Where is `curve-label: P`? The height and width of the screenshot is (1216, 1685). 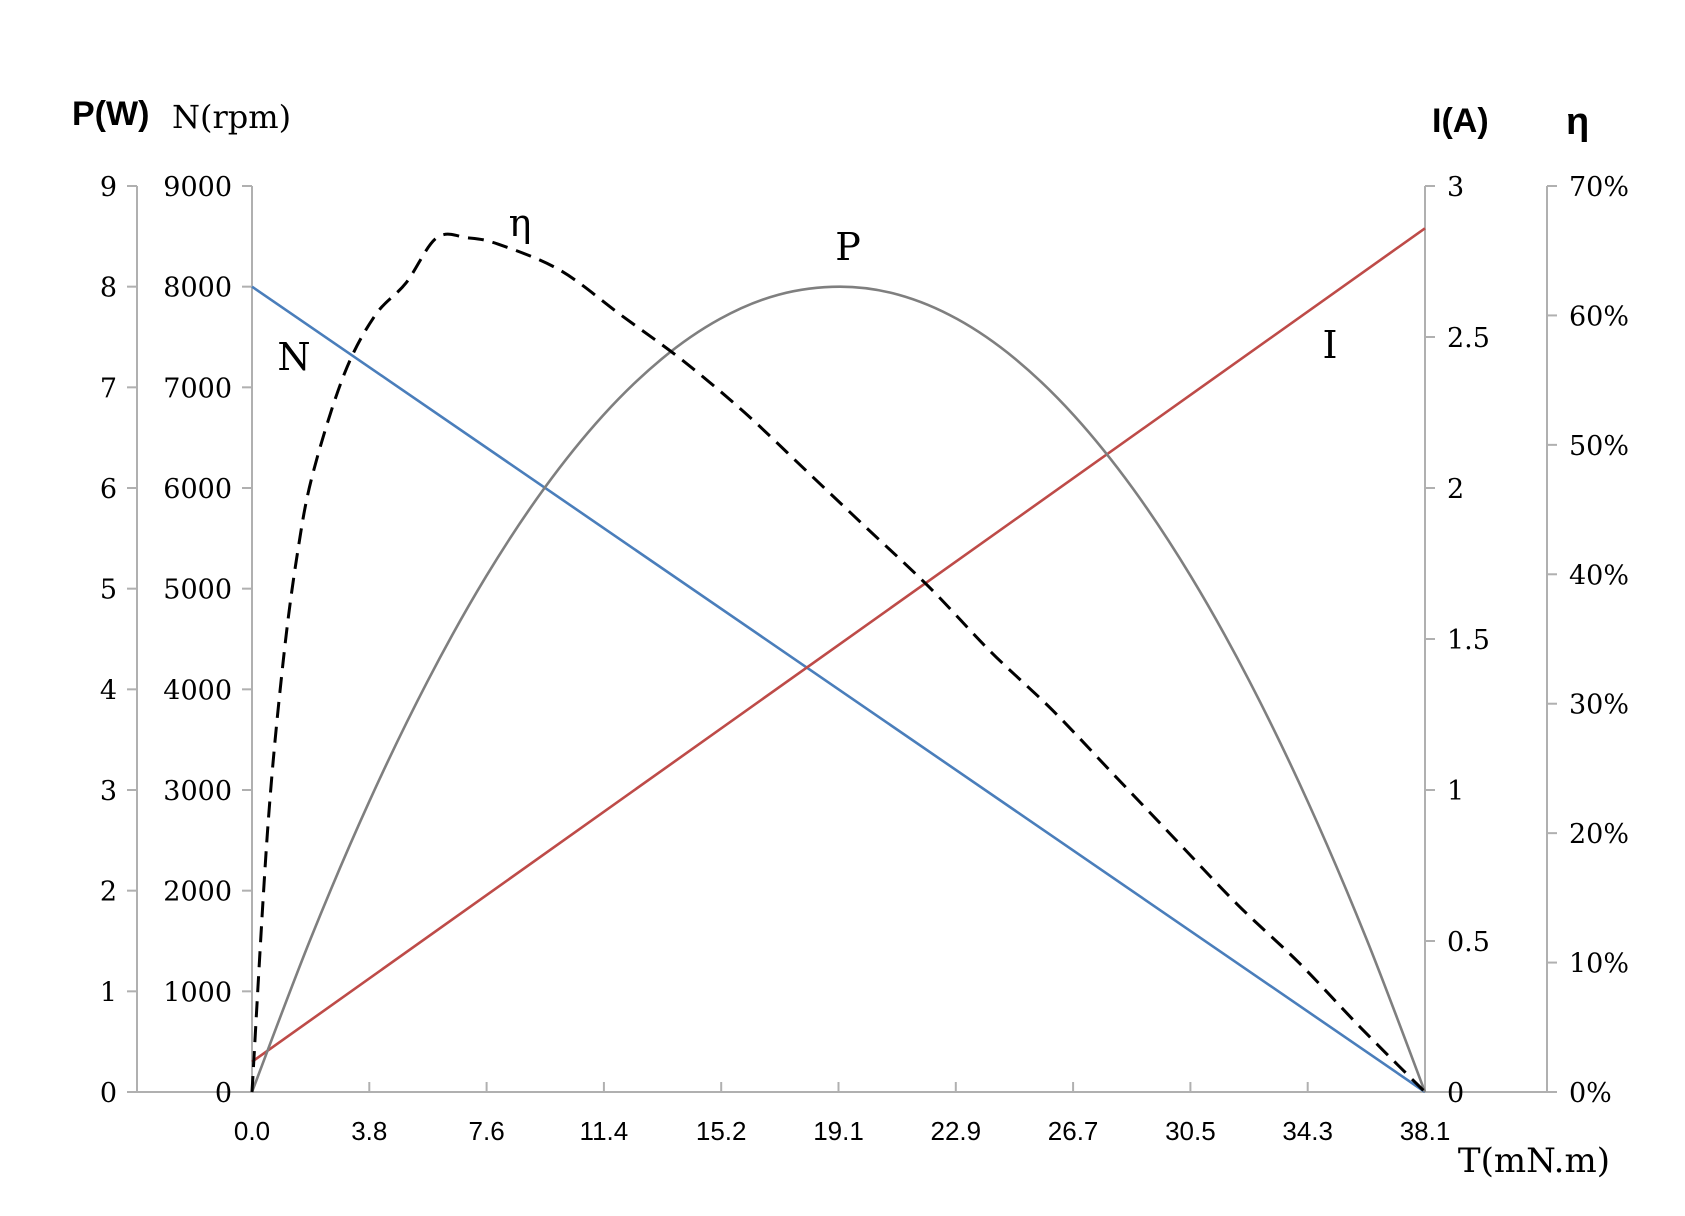 curve-label: P is located at coordinates (848, 247).